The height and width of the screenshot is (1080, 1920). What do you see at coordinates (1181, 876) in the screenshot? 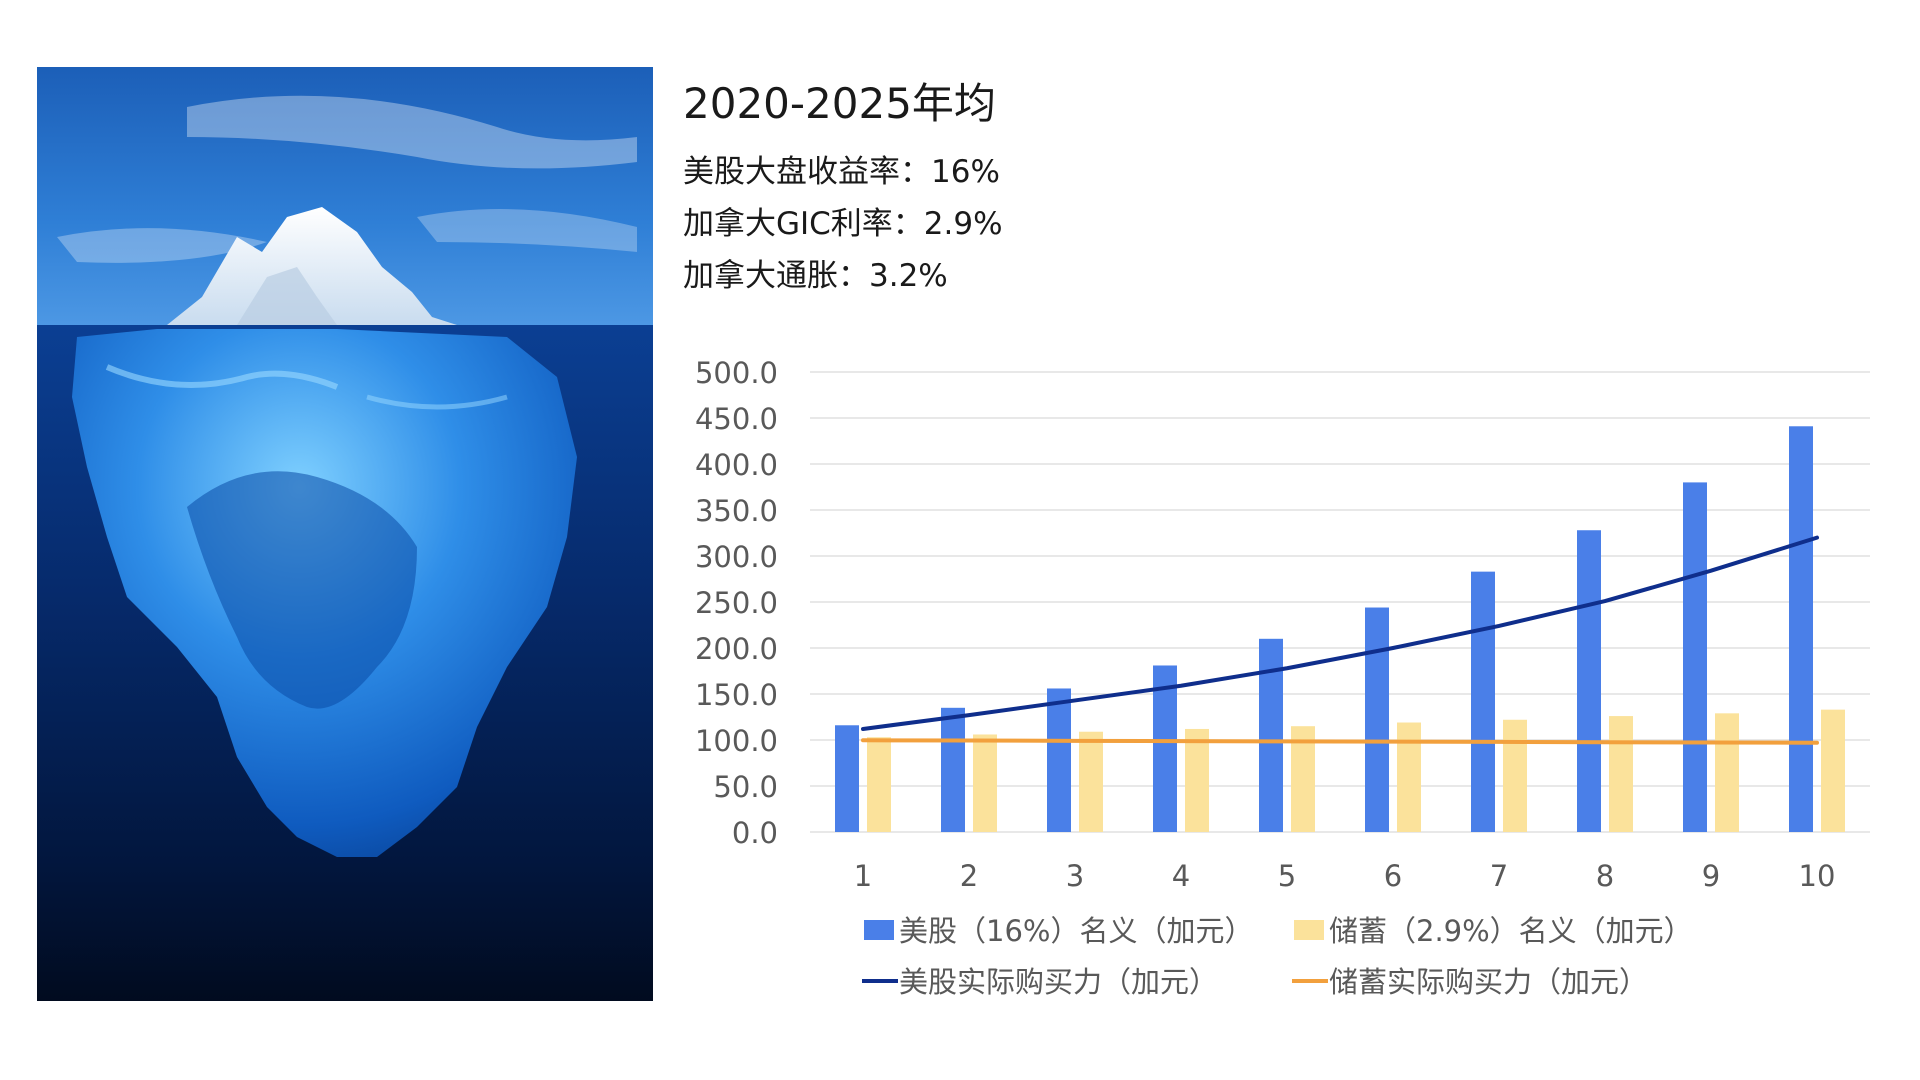
I see `x-tick-label: 4` at bounding box center [1181, 876].